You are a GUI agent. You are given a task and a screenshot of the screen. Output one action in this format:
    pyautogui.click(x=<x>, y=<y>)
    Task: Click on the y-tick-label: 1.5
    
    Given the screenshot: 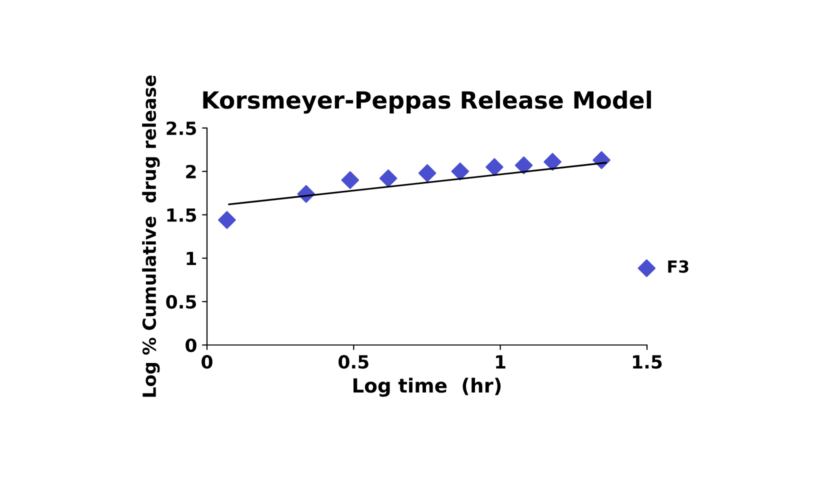 What is the action you would take?
    pyautogui.click(x=181, y=215)
    